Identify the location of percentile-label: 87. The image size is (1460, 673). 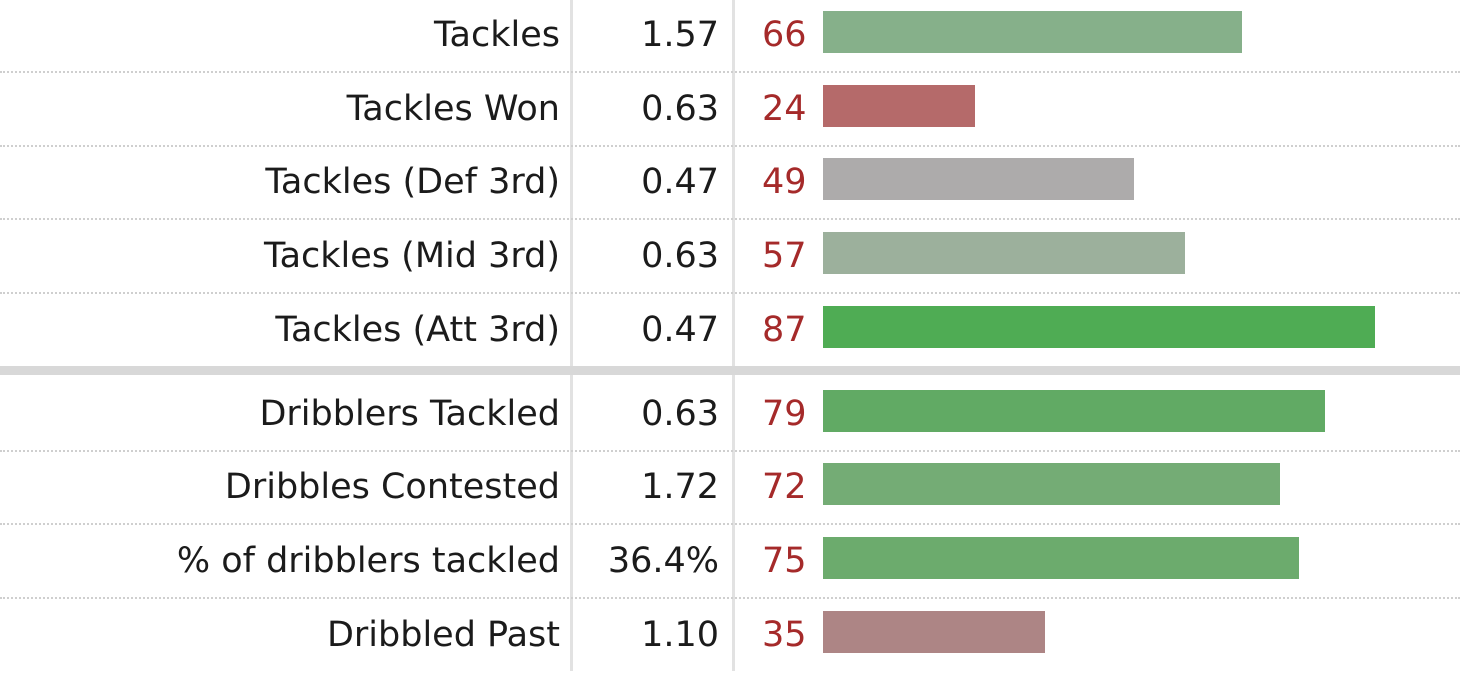
(784, 330).